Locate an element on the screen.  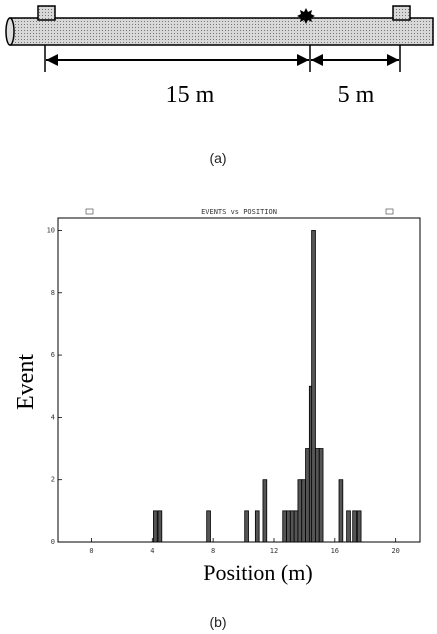
chart-title: EVENTS vs POSITION is located at coordinates (239, 212).